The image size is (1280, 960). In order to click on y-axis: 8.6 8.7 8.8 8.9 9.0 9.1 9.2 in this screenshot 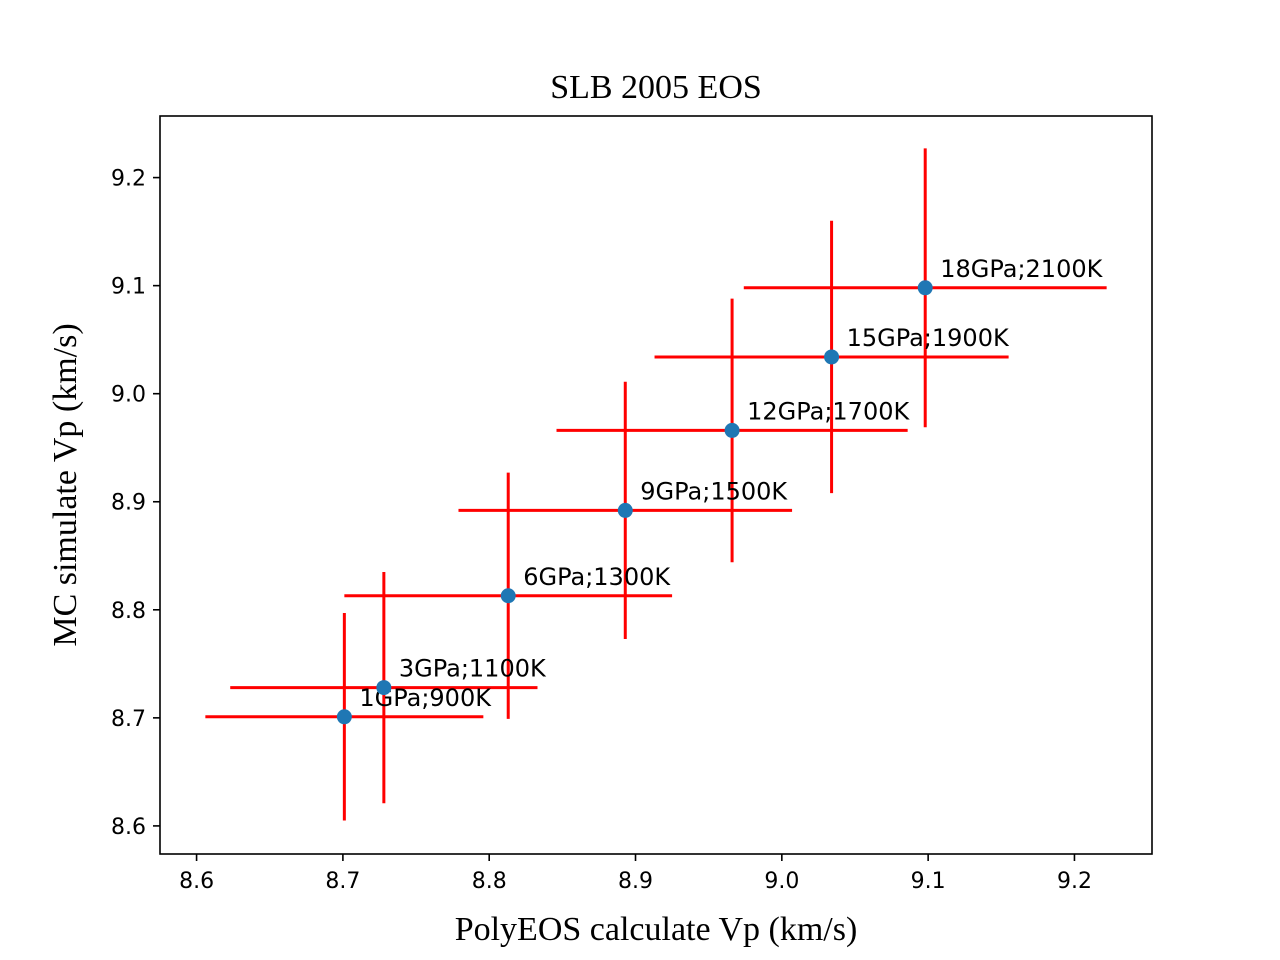, I will do `click(135, 503)`.